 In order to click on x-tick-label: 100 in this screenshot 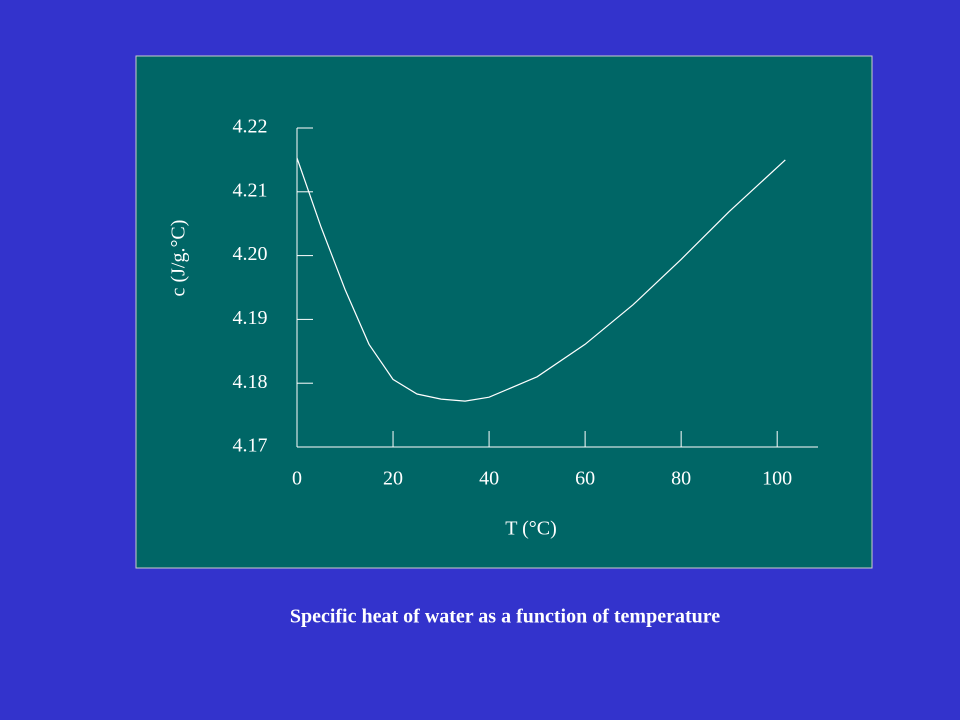, I will do `click(777, 479)`.